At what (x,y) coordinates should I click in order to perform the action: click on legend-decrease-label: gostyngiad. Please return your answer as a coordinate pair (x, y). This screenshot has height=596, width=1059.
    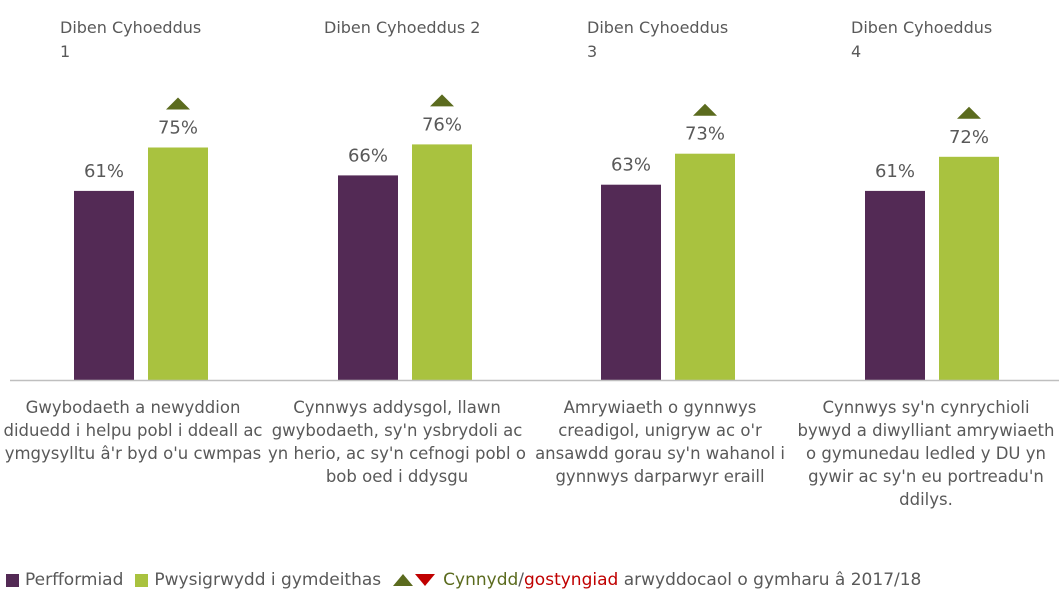
    Looking at the image, I should click on (571, 580).